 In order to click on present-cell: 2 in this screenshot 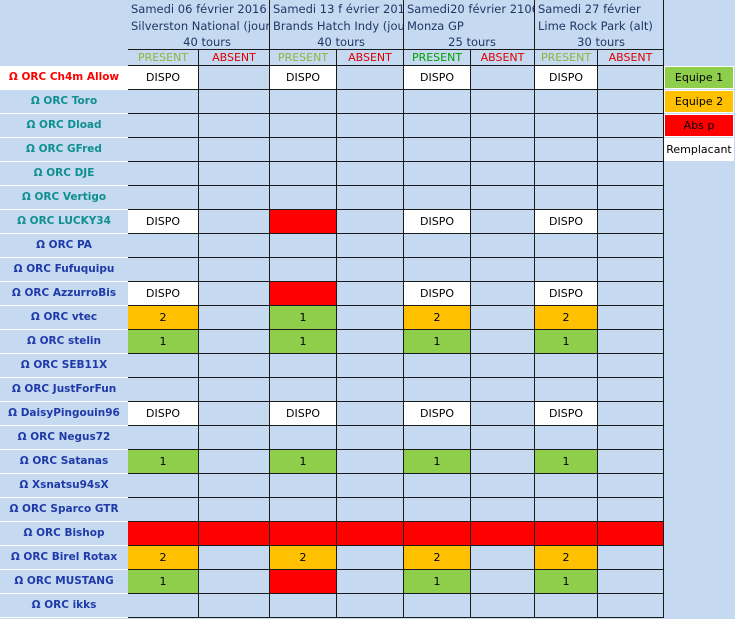, I will do `click(566, 558)`.